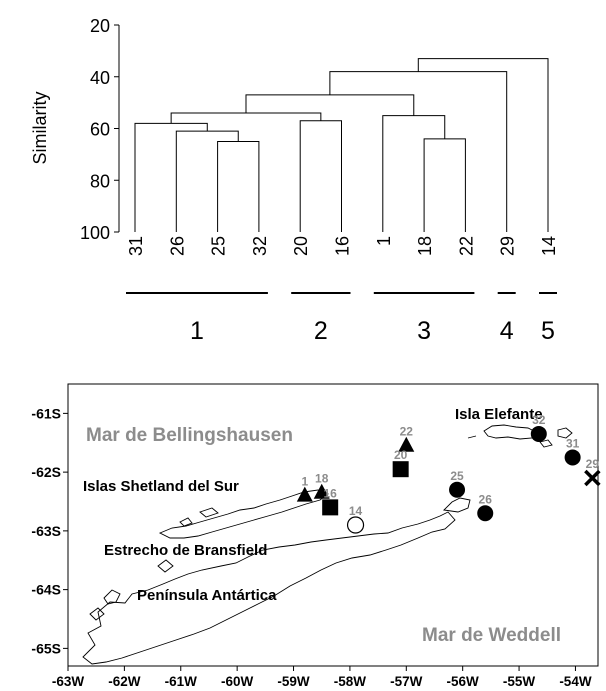 Image resolution: width=606 pixels, height=691 pixels. Describe the element at coordinates (330, 507) in the screenshot. I see `station-marker-square` at that location.